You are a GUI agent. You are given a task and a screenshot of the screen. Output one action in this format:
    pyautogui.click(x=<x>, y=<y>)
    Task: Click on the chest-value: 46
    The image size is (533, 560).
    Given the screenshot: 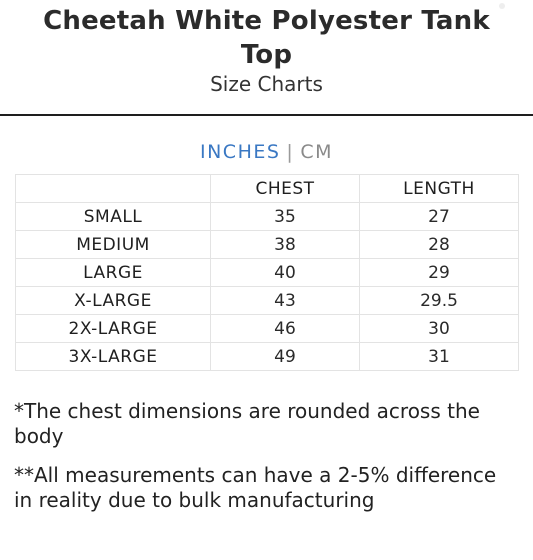 What is the action you would take?
    pyautogui.click(x=285, y=328)
    